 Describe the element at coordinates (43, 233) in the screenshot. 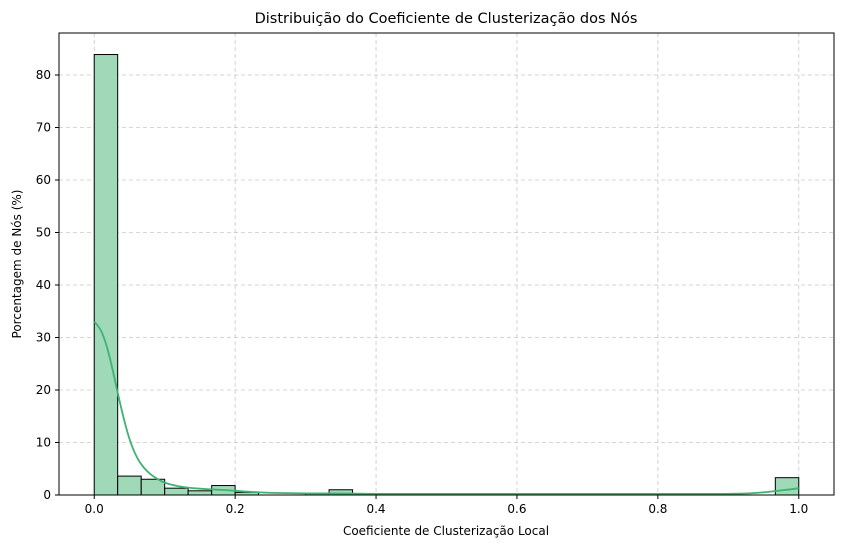

I see `y-tick-label: 50` at that location.